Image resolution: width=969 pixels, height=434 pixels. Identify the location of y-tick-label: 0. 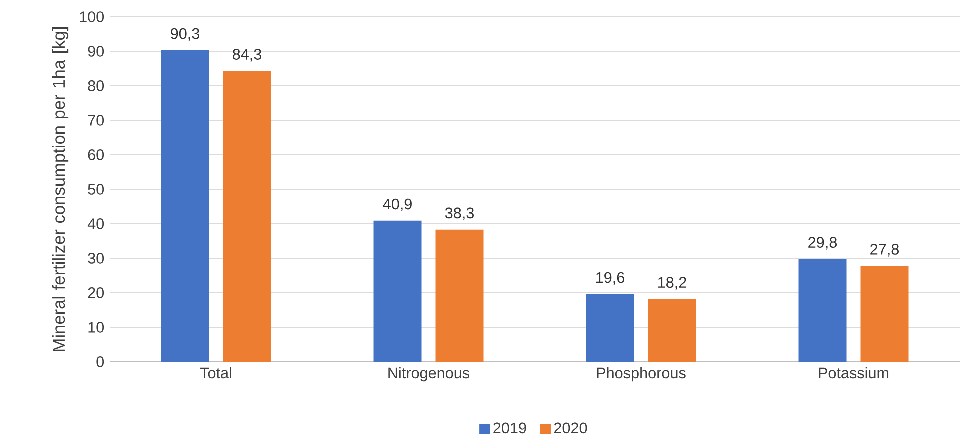
(100, 362).